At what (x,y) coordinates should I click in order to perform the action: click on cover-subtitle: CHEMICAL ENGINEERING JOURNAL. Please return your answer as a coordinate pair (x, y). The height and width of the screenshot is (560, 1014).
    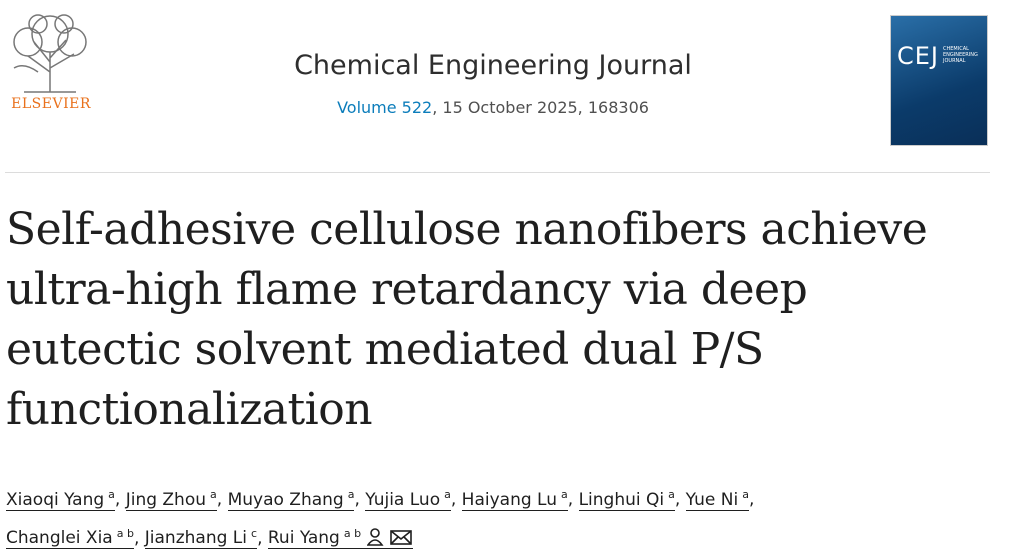
    Looking at the image, I should click on (960, 55).